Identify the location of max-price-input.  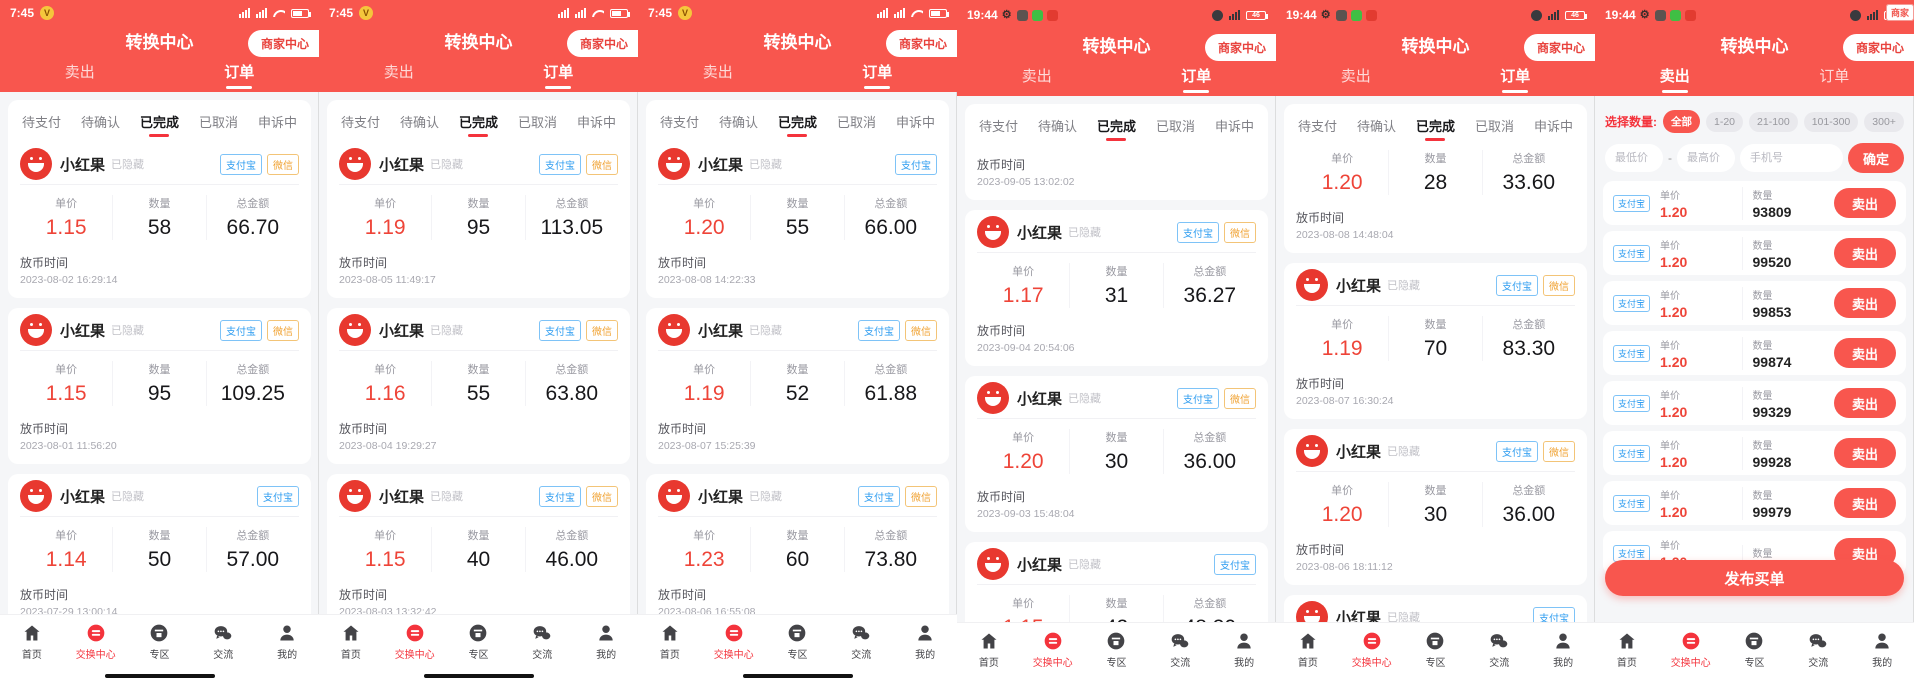
(1706, 158).